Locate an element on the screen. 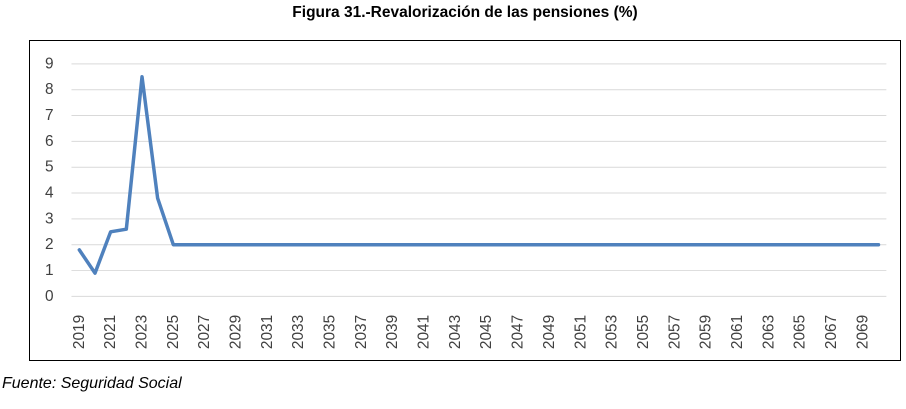 This screenshot has height=409, width=906. y-axis-tick-label: 9 is located at coordinates (49, 63).